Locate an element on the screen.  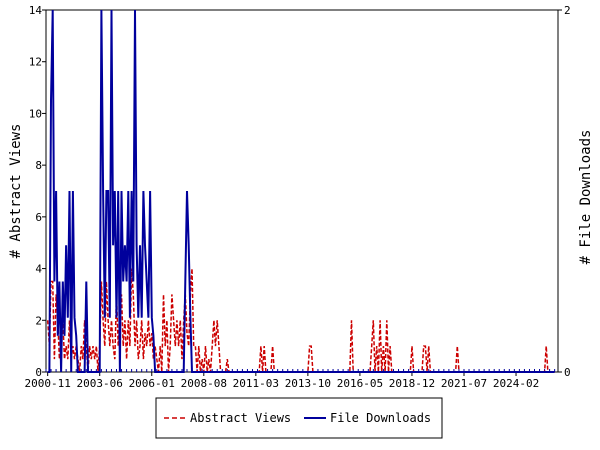
y-right-tick-label: 2 is located at coordinates (567, 10).